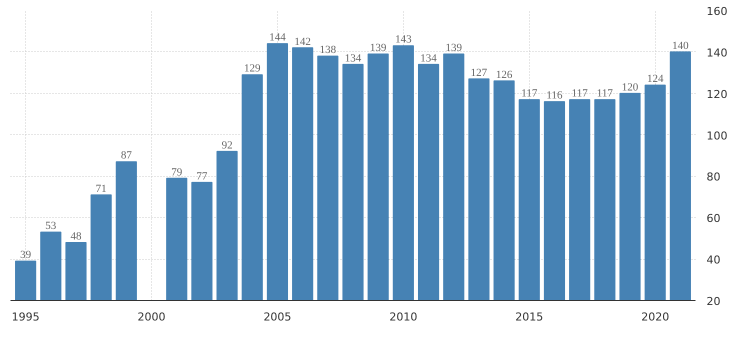  Describe the element at coordinates (126, 156) in the screenshot. I see `data-label: 87` at that location.